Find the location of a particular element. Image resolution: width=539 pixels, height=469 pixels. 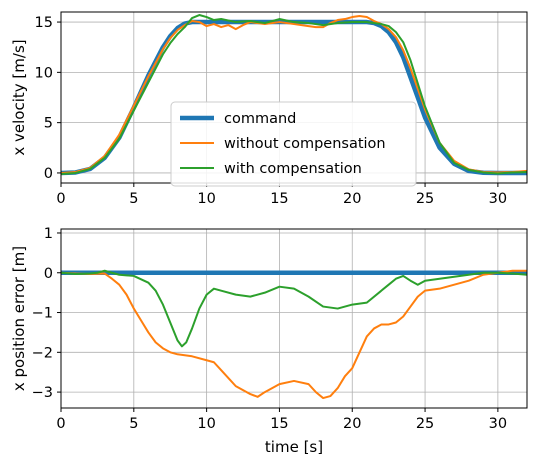

legend-label-command: command is located at coordinates (260, 119).